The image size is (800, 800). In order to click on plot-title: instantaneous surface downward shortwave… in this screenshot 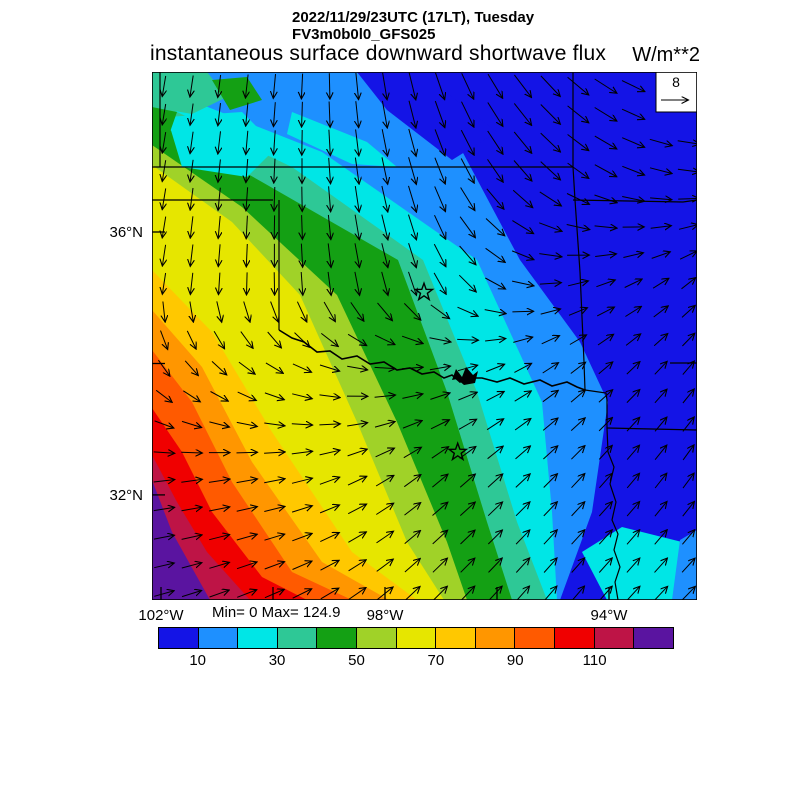, I will do `click(378, 53)`.